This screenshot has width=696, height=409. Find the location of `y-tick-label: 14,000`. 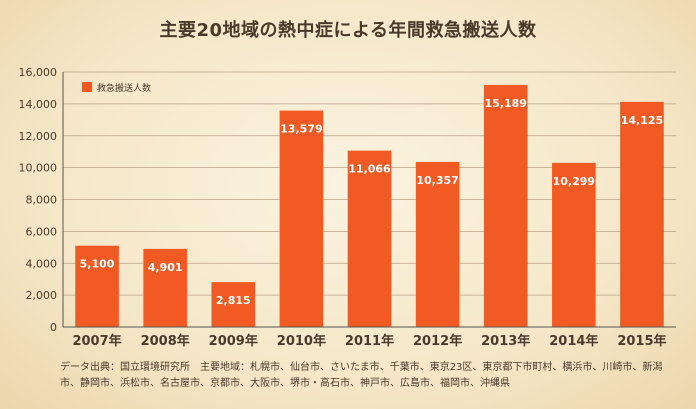

y-tick-label: 14,000 is located at coordinates (38, 104).